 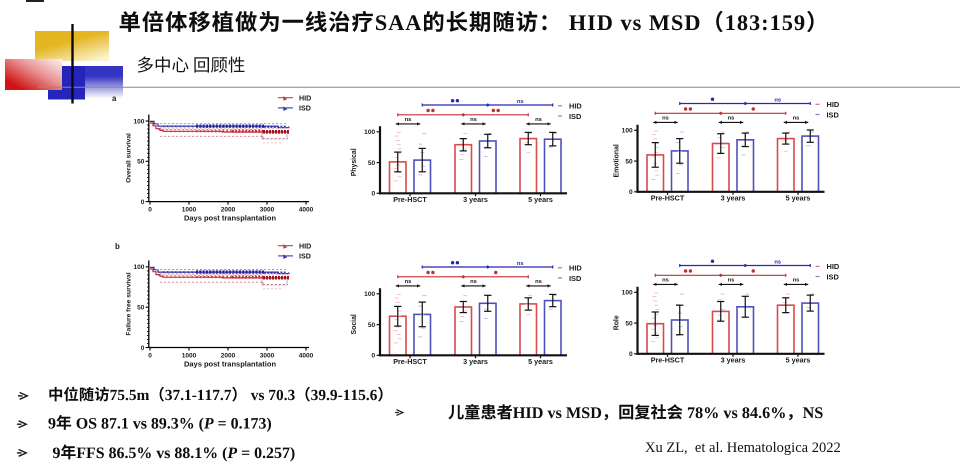 What do you see at coordinates (354, 324) in the screenshot?
I see `svg-text: Social` at bounding box center [354, 324].